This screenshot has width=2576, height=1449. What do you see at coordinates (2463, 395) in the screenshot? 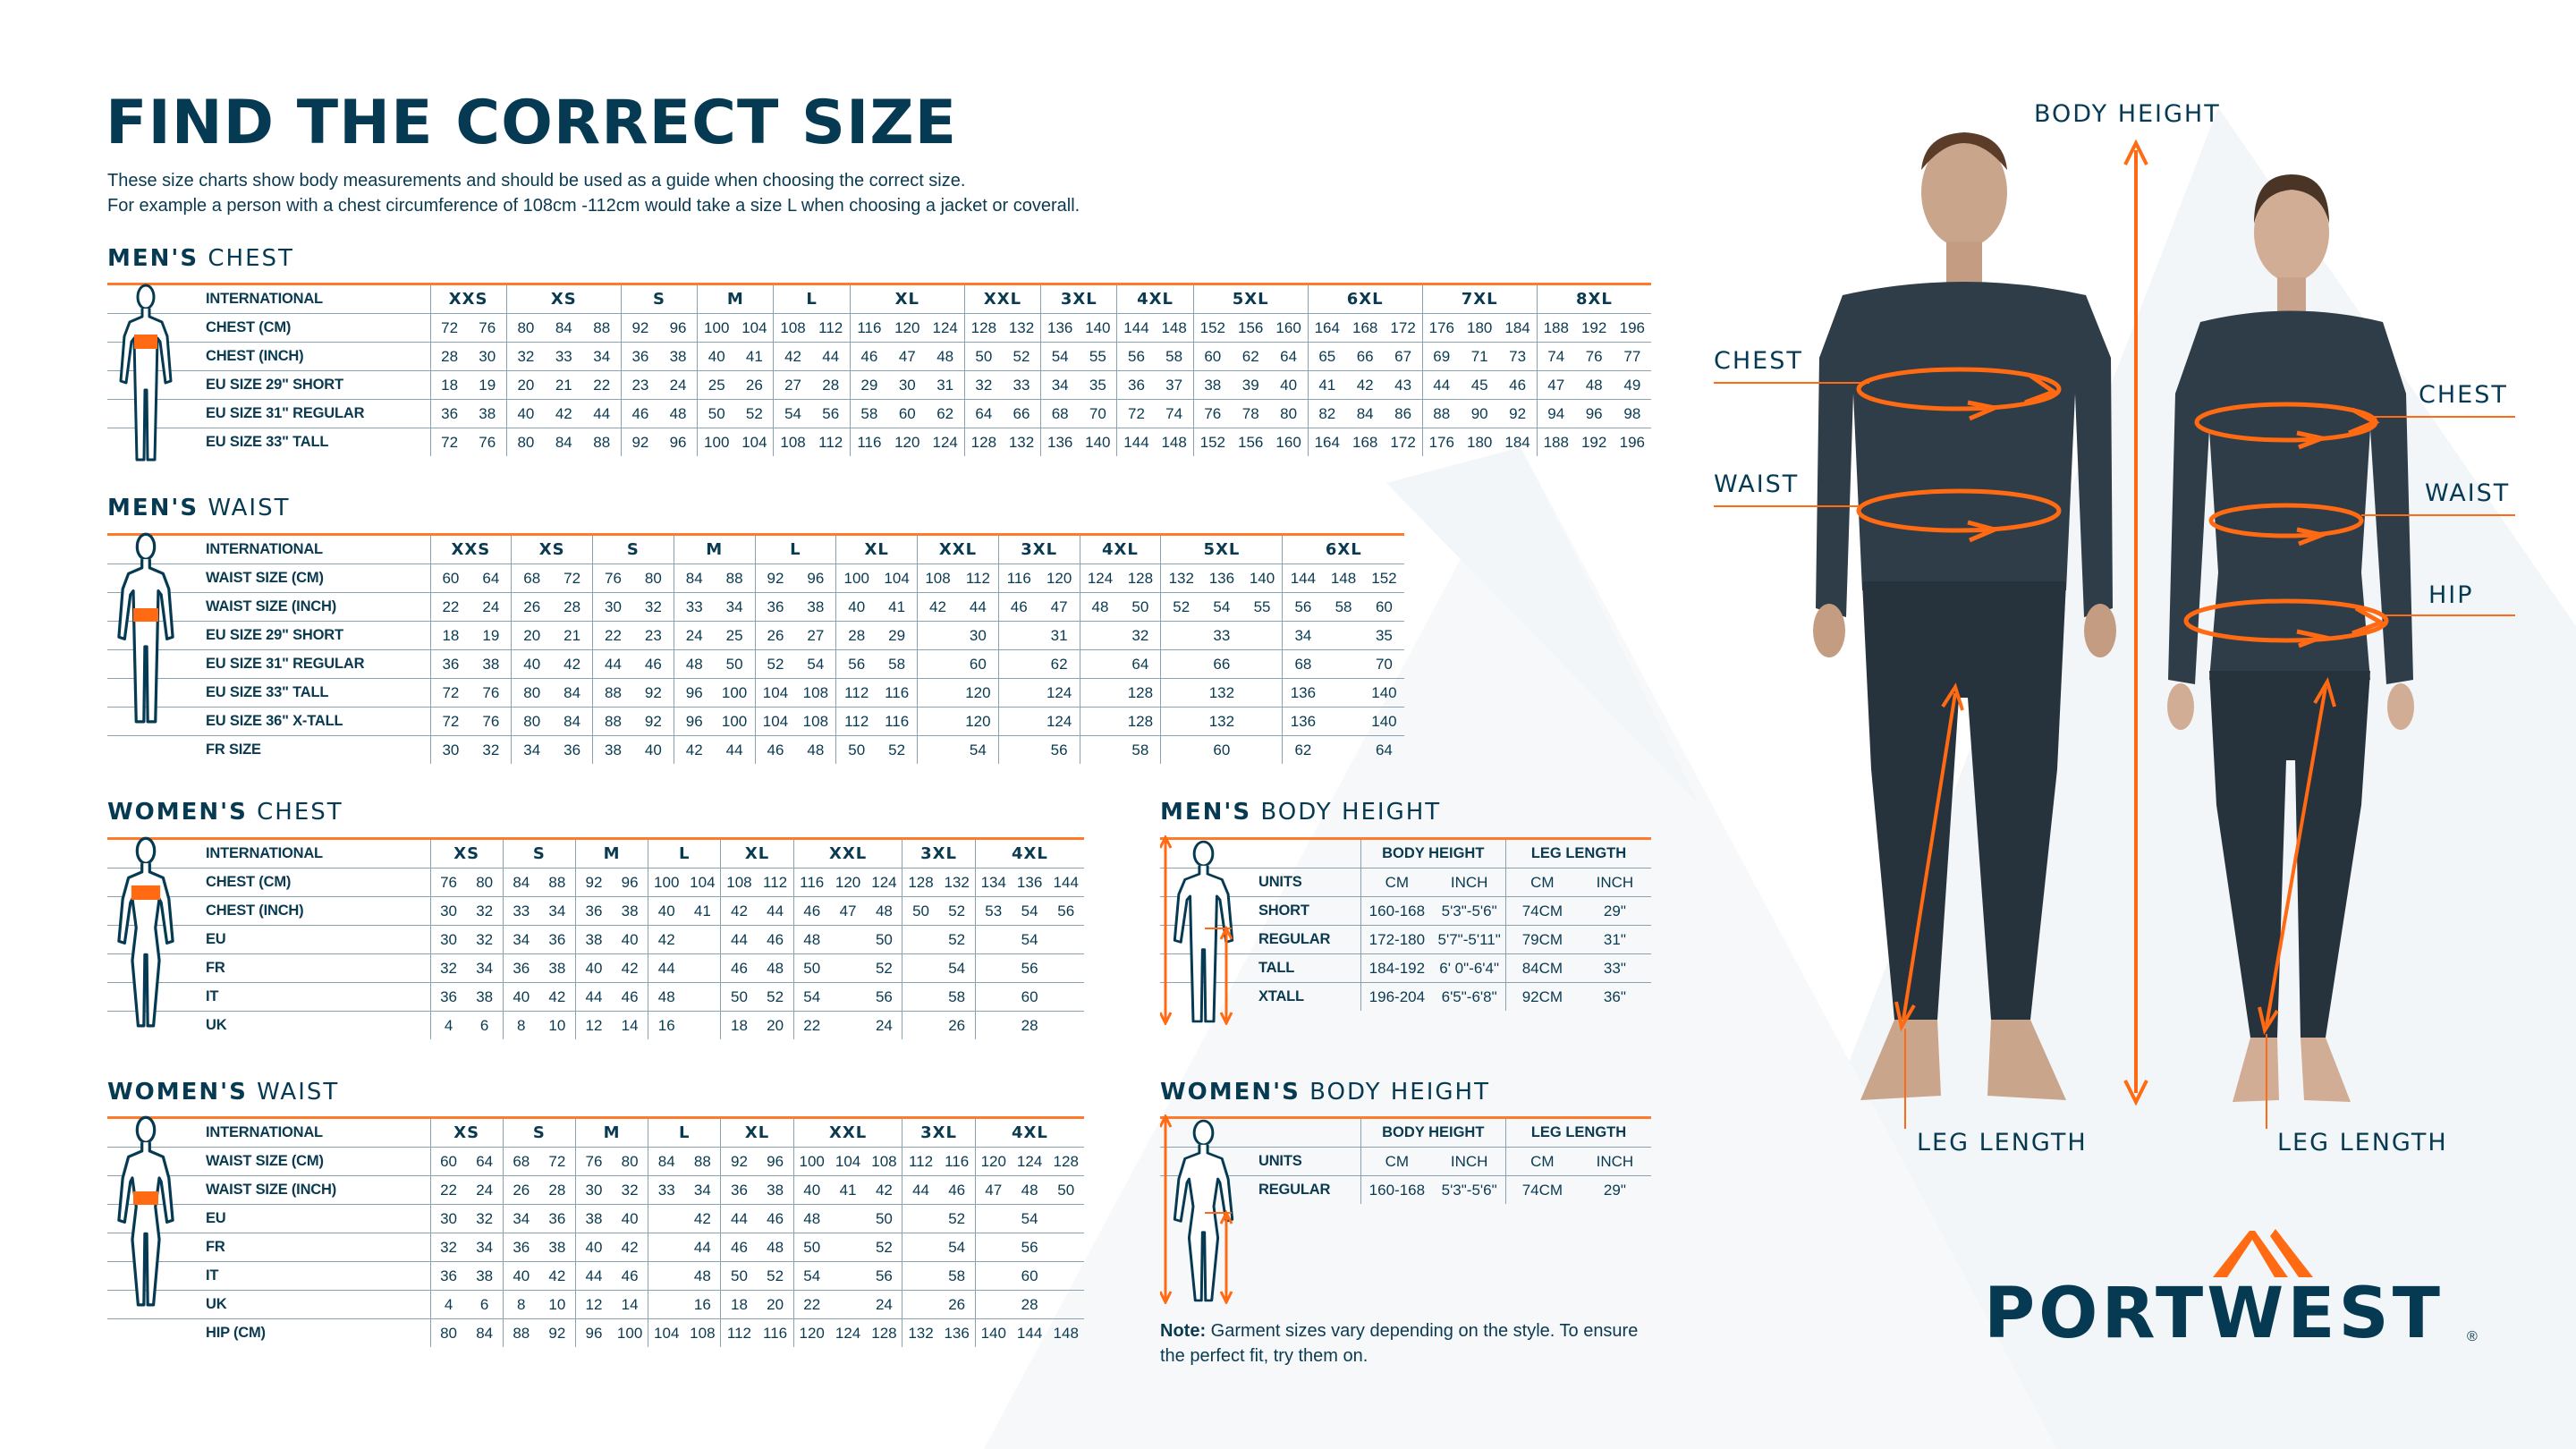
I see `female-chest-label: CHEST` at bounding box center [2463, 395].